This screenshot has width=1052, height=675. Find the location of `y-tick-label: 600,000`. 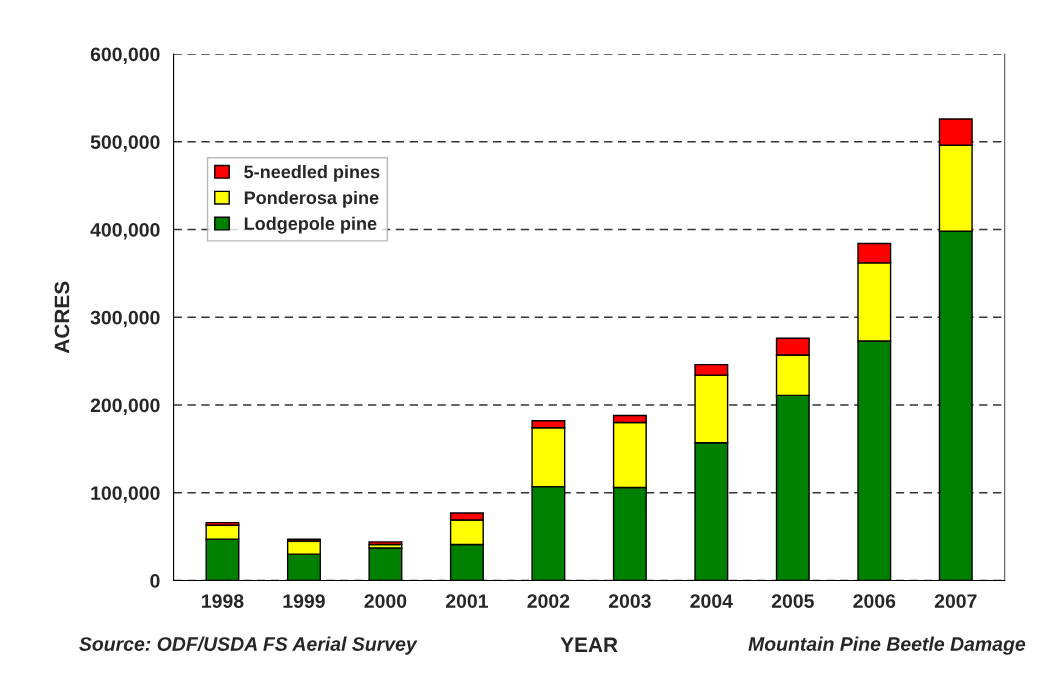

y-tick-label: 600,000 is located at coordinates (125, 56).